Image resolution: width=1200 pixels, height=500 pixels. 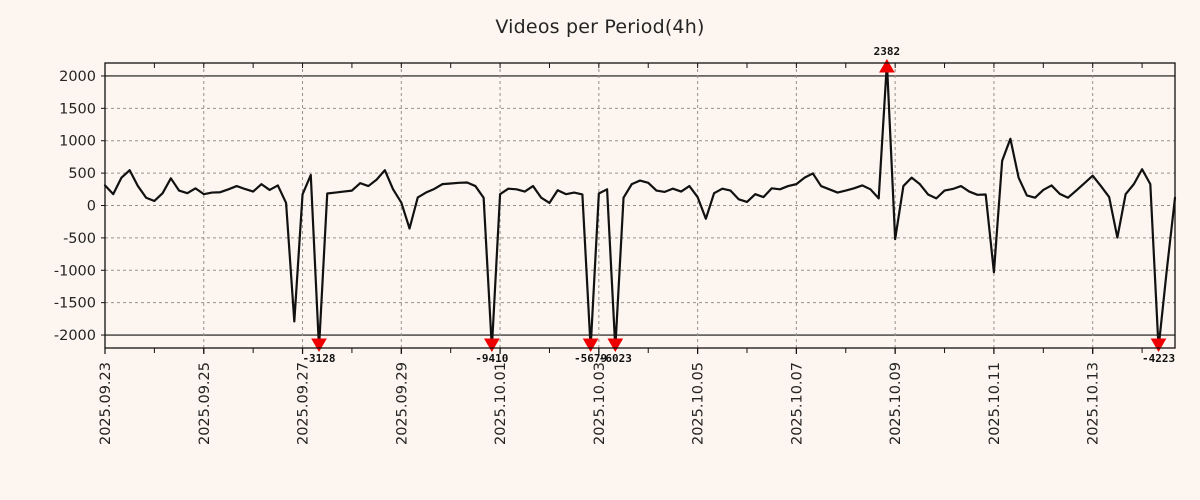 What do you see at coordinates (995, 403) in the screenshot?
I see `x-tick-label: 2025.10.11` at bounding box center [995, 403].